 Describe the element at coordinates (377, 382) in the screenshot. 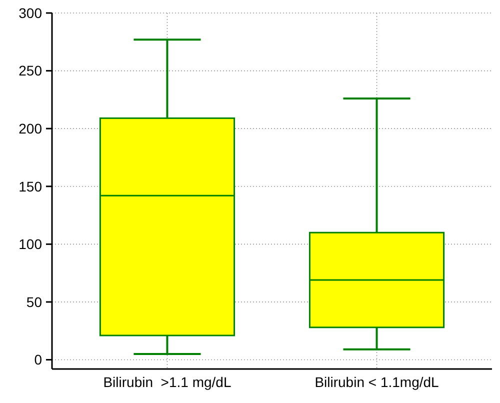

I see `x-tick-label: Bilirubin < 1.1mg/dL` at that location.